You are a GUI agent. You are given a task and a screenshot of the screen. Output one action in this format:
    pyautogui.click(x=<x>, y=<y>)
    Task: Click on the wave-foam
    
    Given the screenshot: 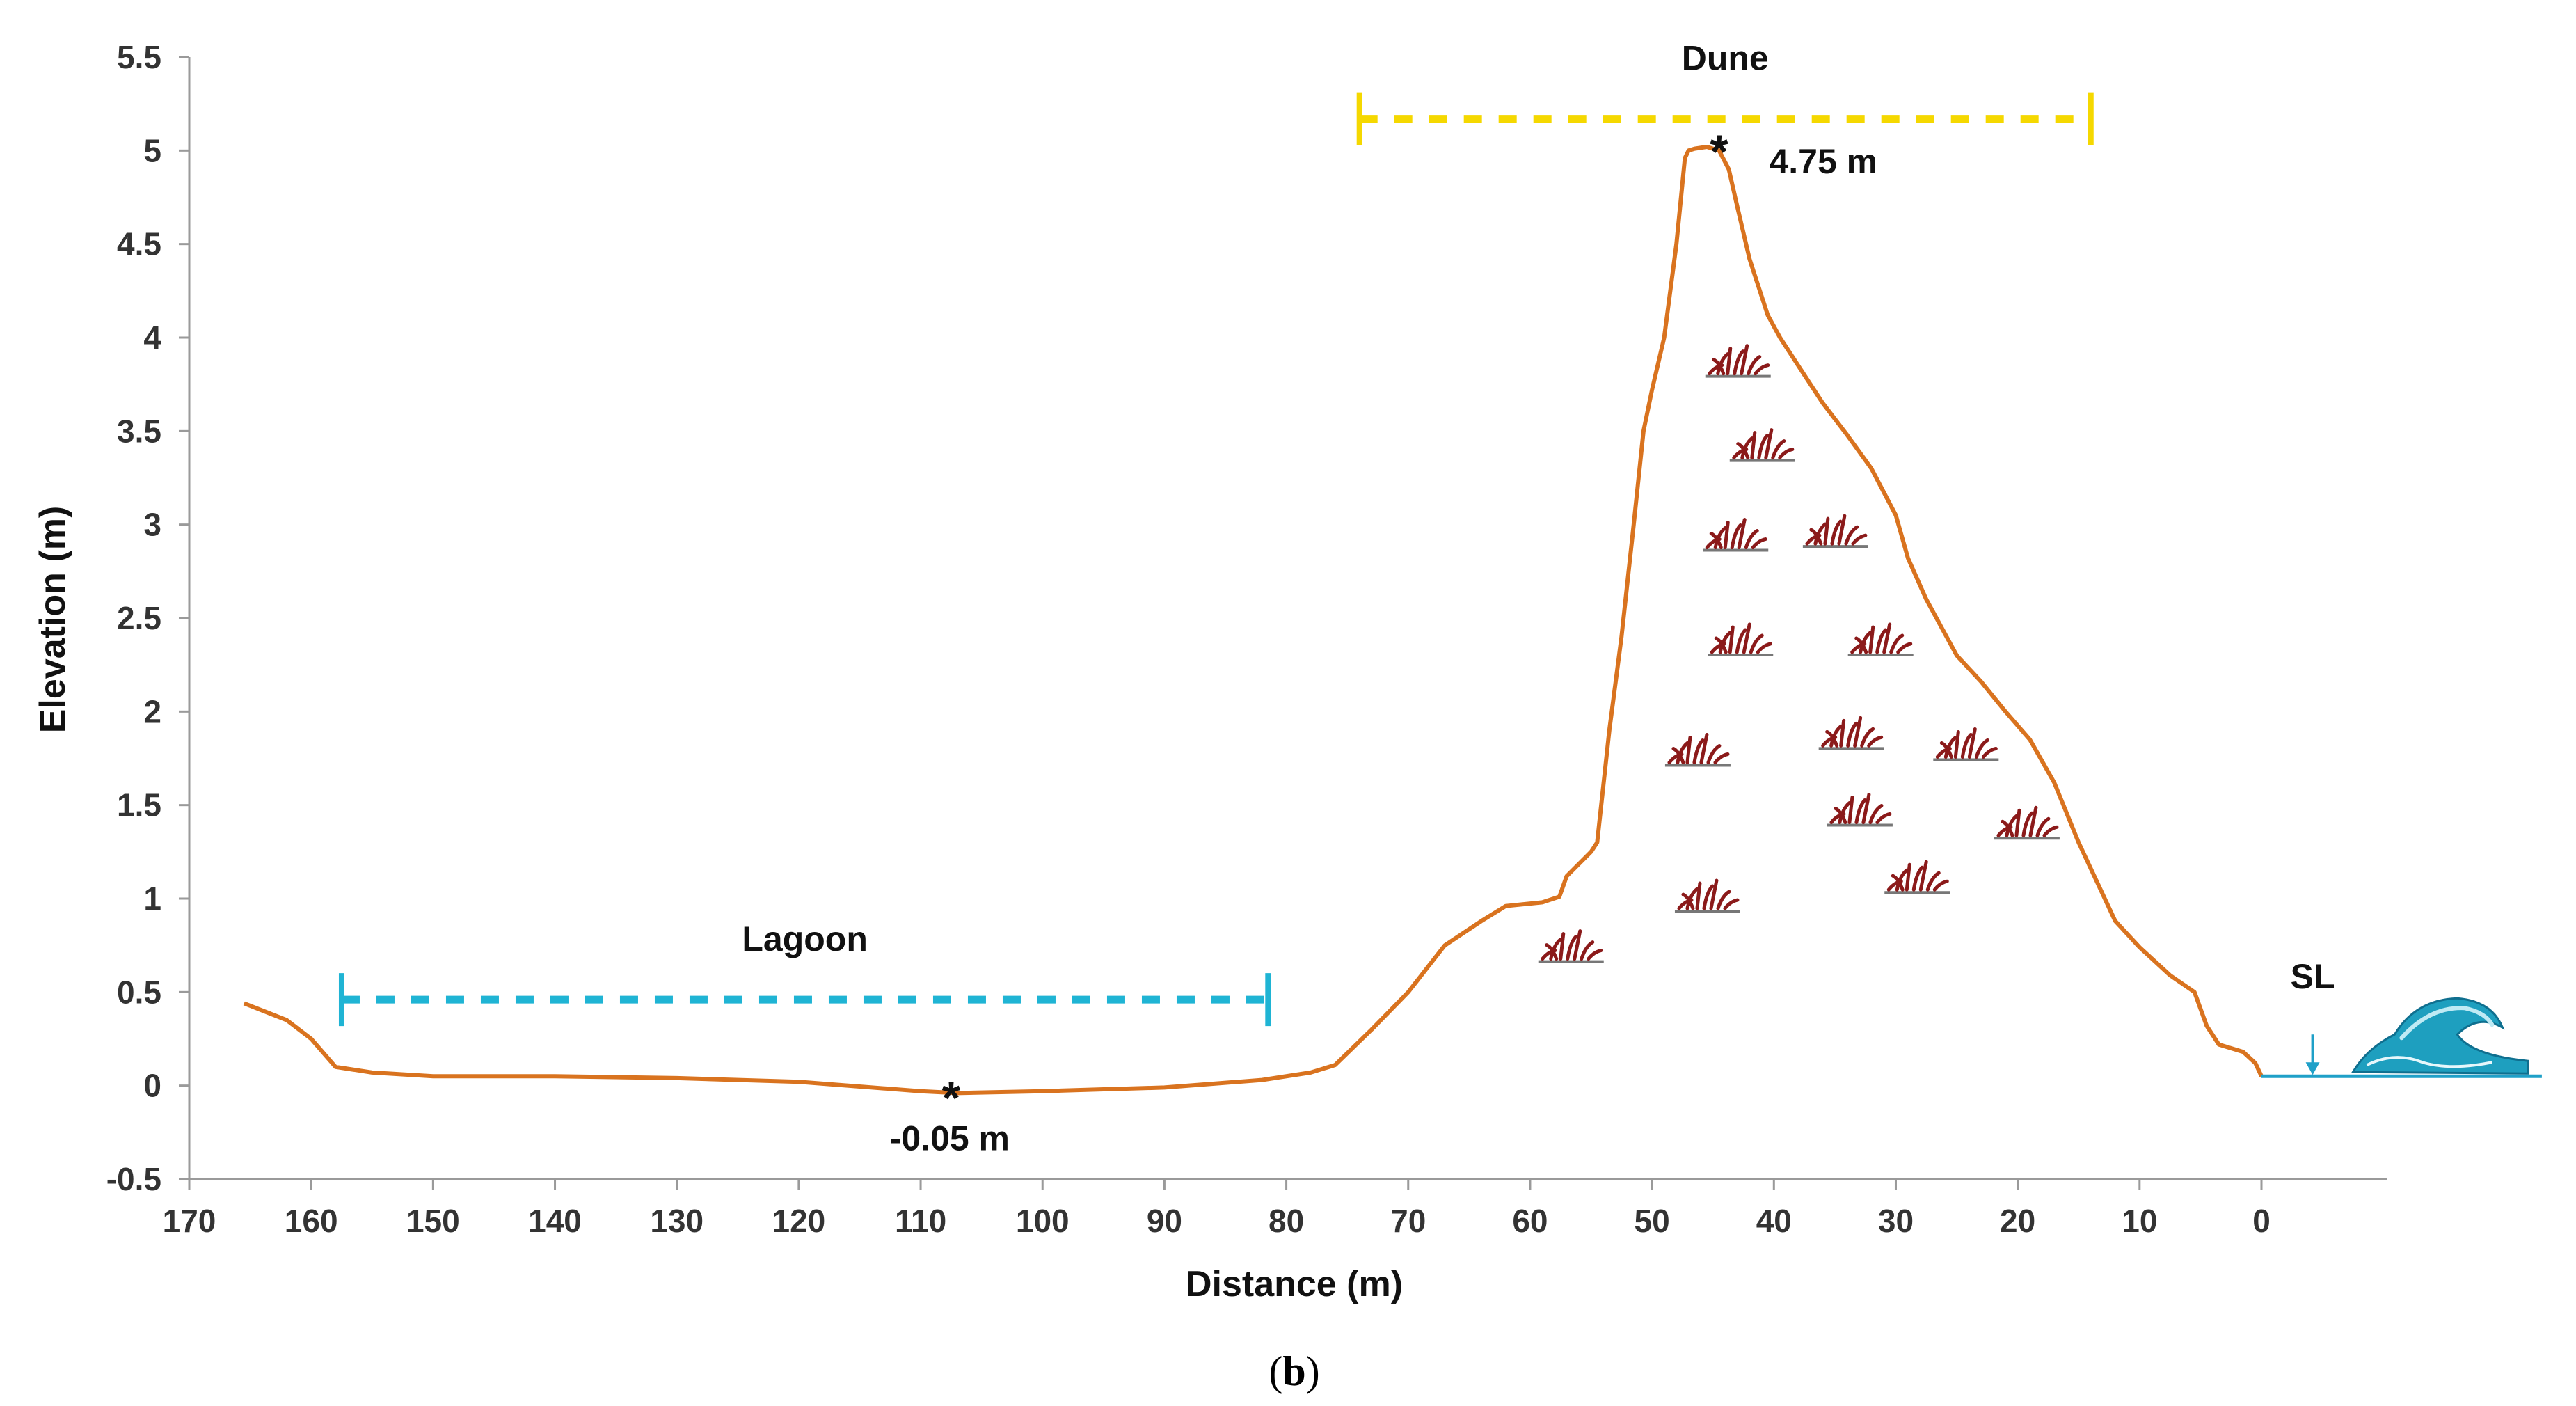 What is the action you would take?
    pyautogui.click(x=2447, y=1023)
    